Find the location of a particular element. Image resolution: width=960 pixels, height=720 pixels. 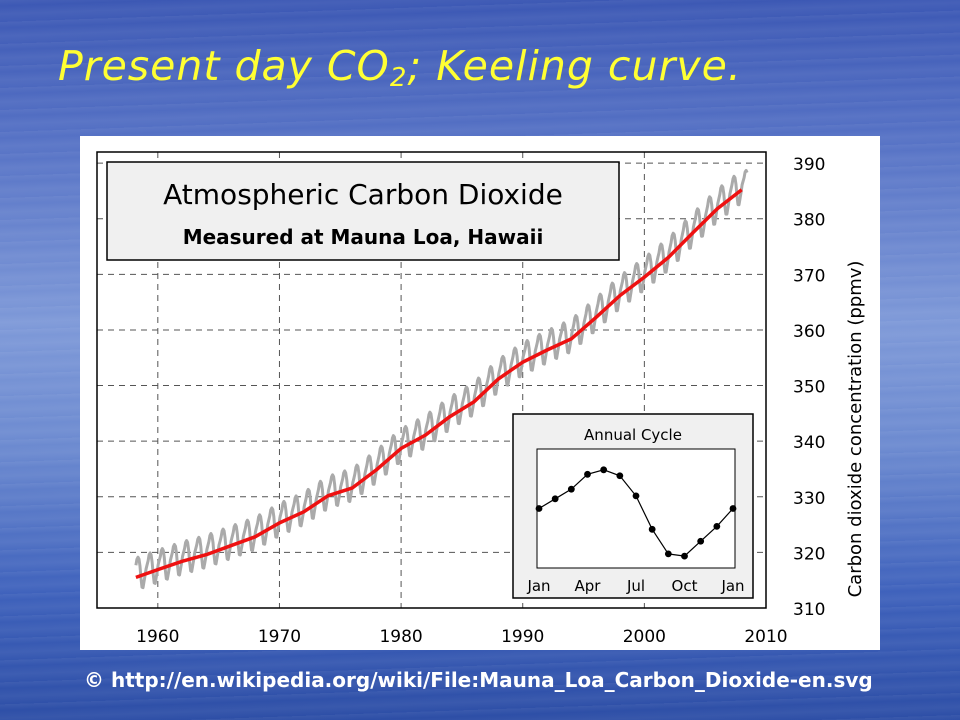

inset-series-layer is located at coordinates (636, 513).